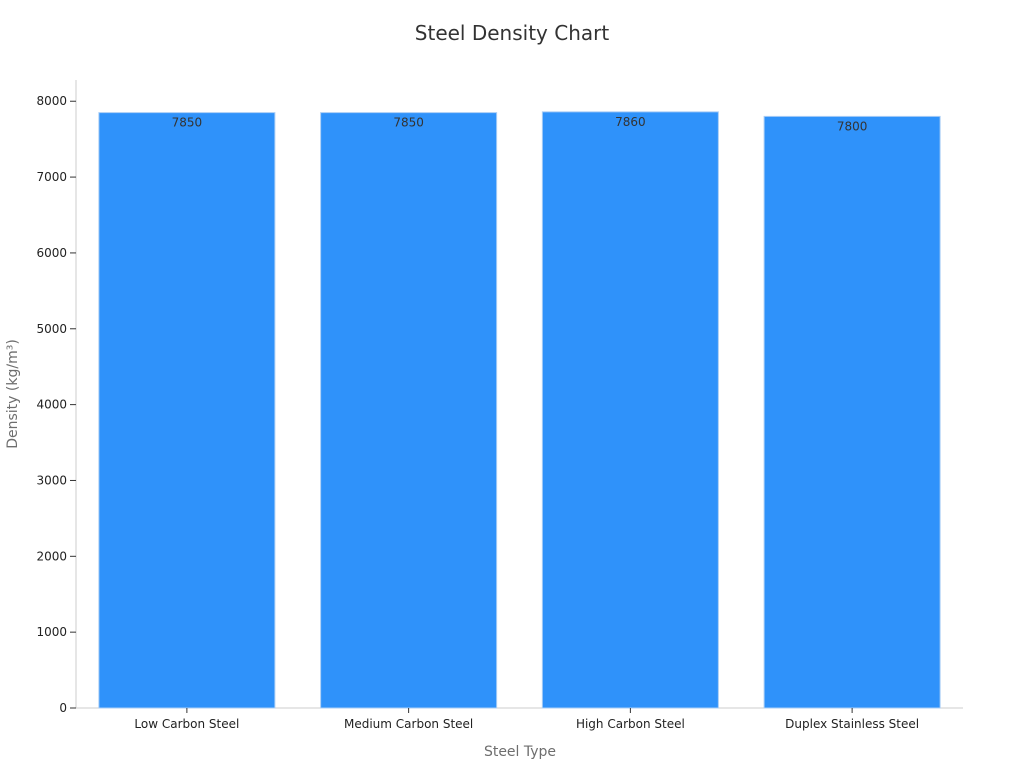 This screenshot has height=772, width=1024. I want to click on x-tick-label: Low Carbon Steel, so click(186, 724).